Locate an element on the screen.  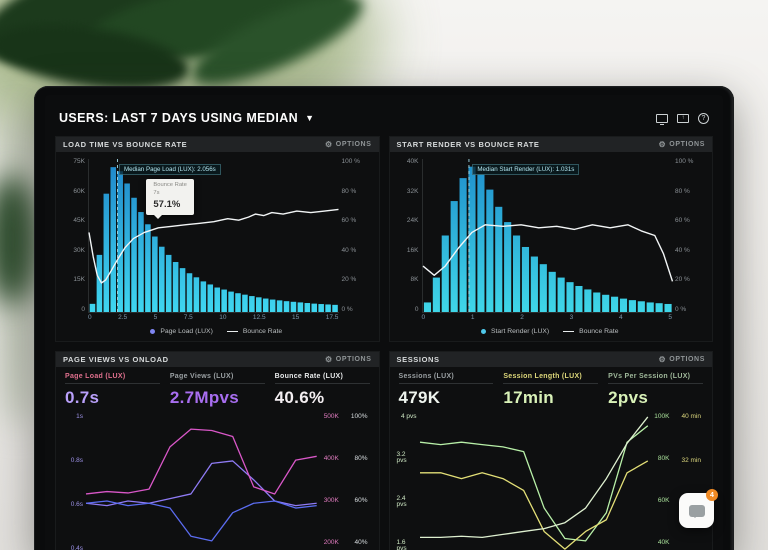
y-axis-left: 1s 0.8s 0.6s 0.4s is located at coordinates (73, 481).